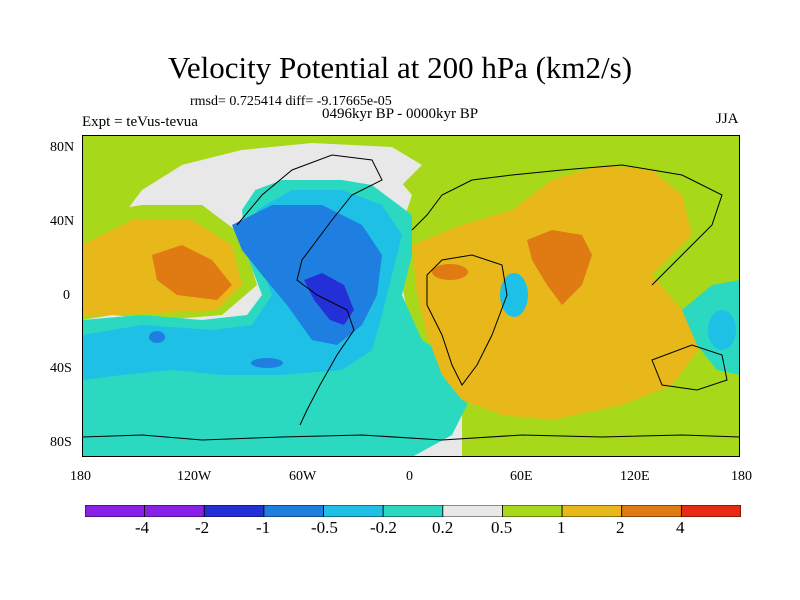  What do you see at coordinates (722, 330) in the screenshot?
I see `neg-05-west-pacific` at bounding box center [722, 330].